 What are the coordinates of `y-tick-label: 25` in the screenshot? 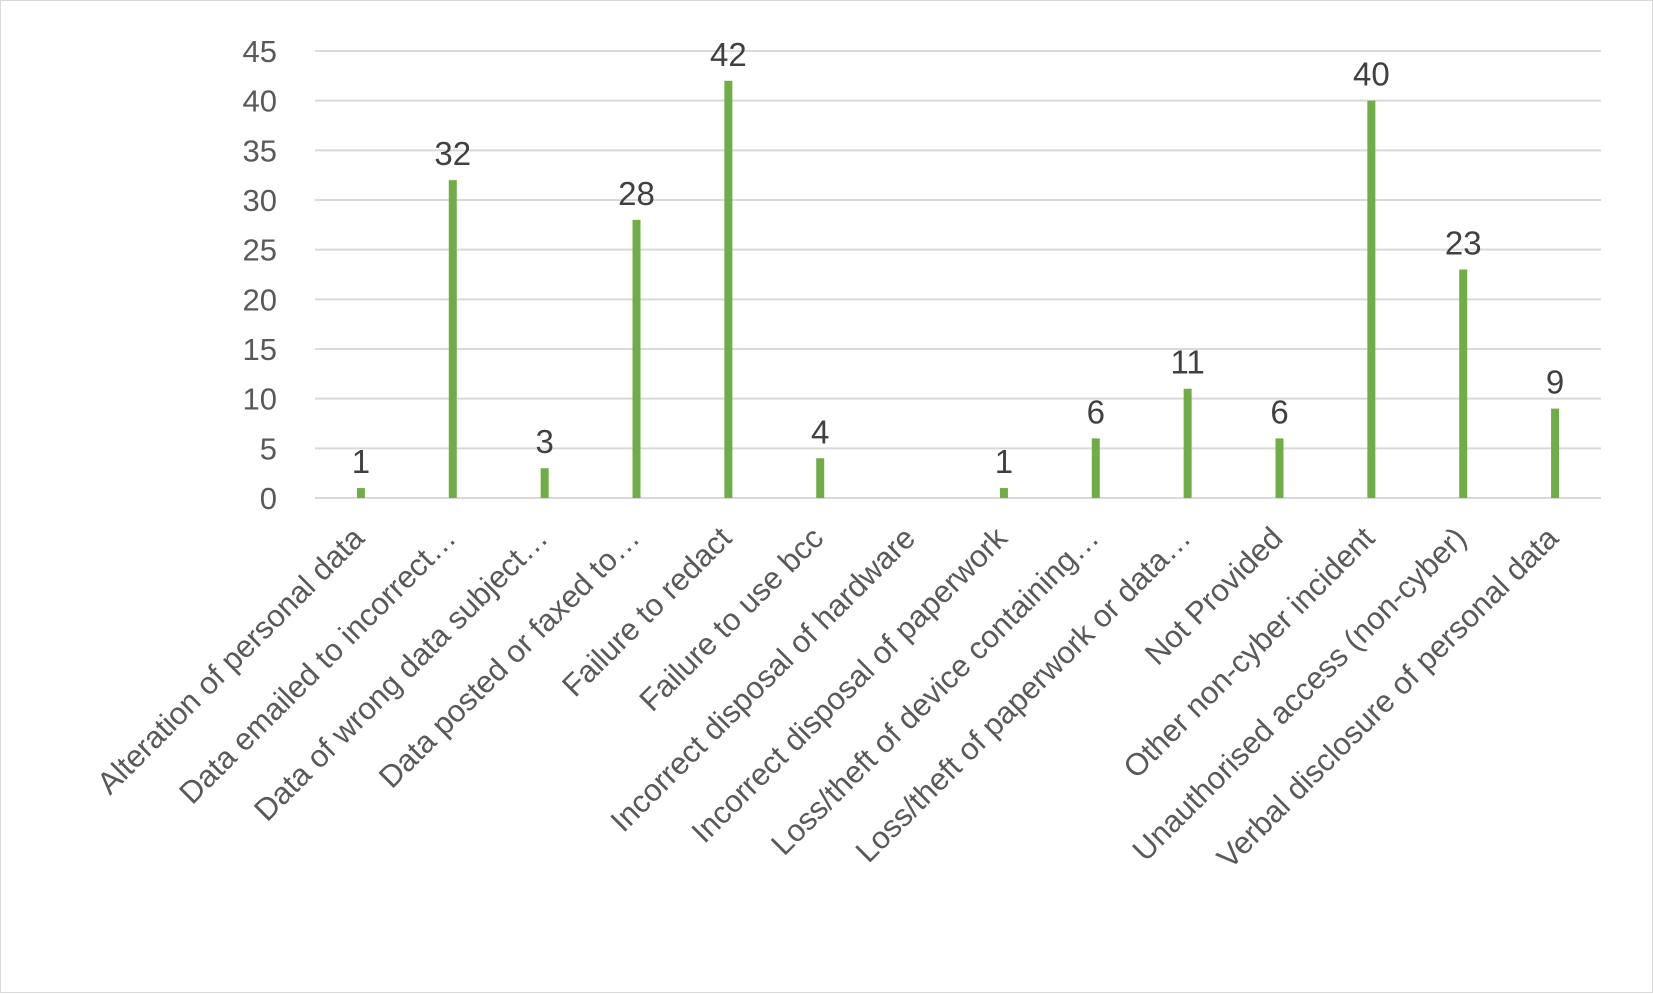 It's located at (260, 250).